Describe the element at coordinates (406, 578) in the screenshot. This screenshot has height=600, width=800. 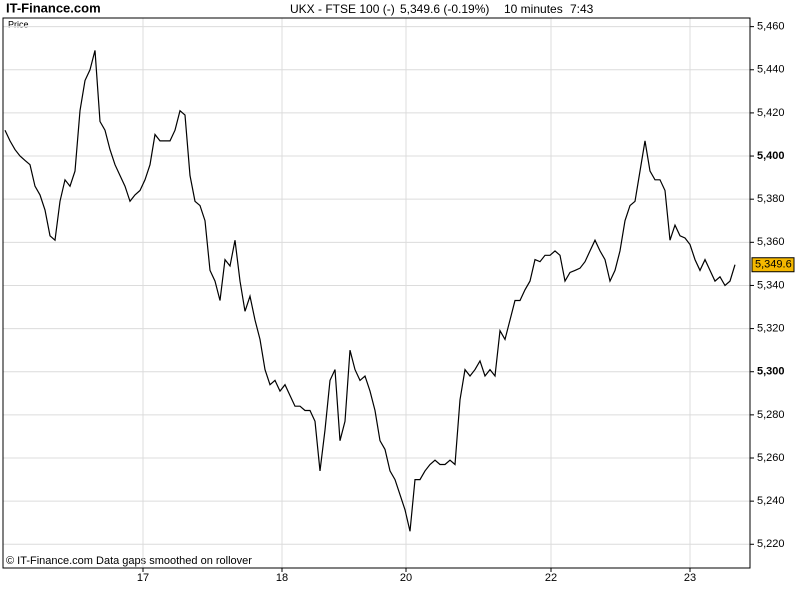
I see `x-tick-label: 20` at that location.